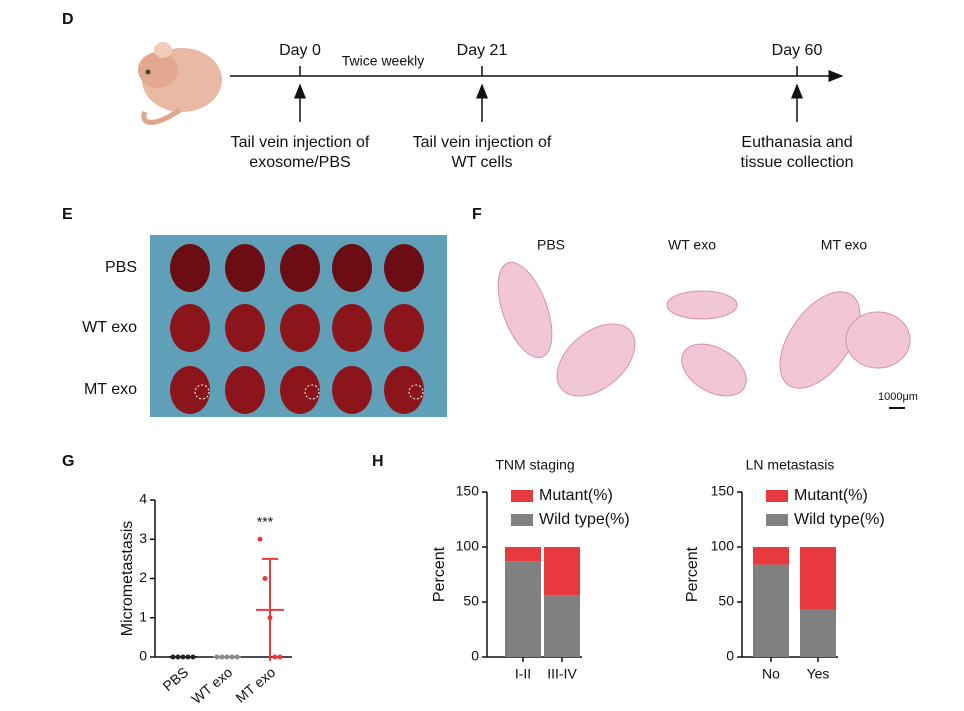  I want to click on column-label: WT exo, so click(692, 245).